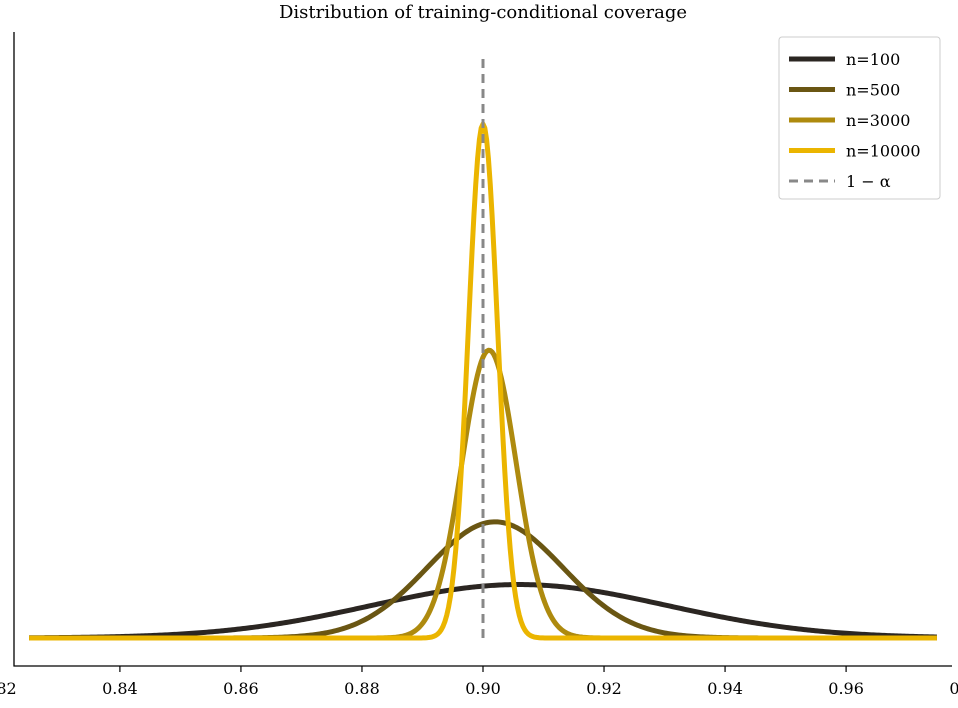 This screenshot has width=958, height=708. I want to click on legend-box, so click(859, 118).